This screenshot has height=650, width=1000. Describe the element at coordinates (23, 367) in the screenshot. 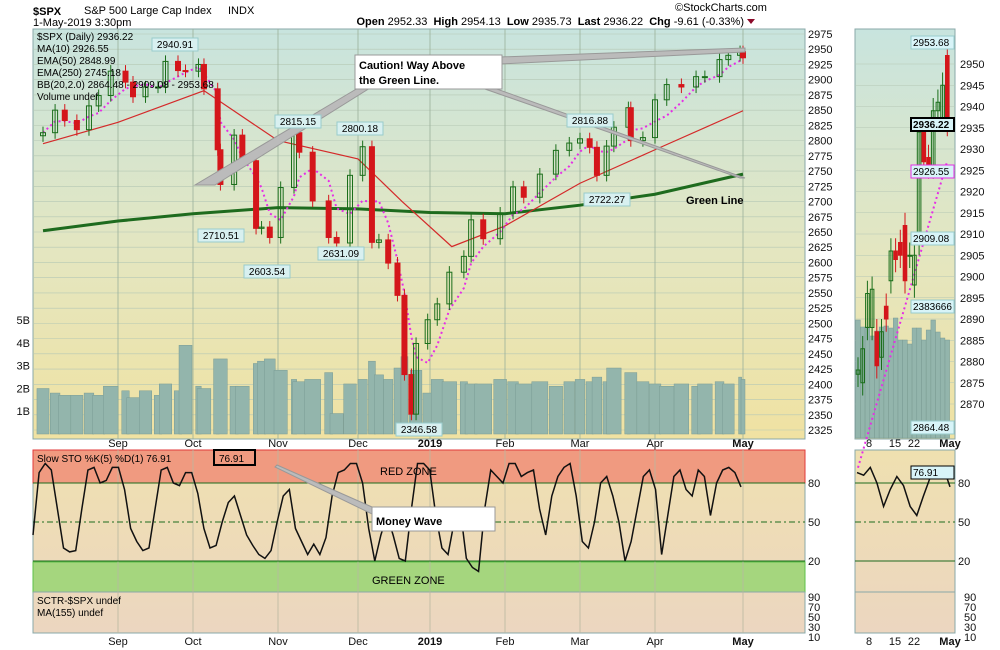

I see `volume-tick-label: 3B` at that location.